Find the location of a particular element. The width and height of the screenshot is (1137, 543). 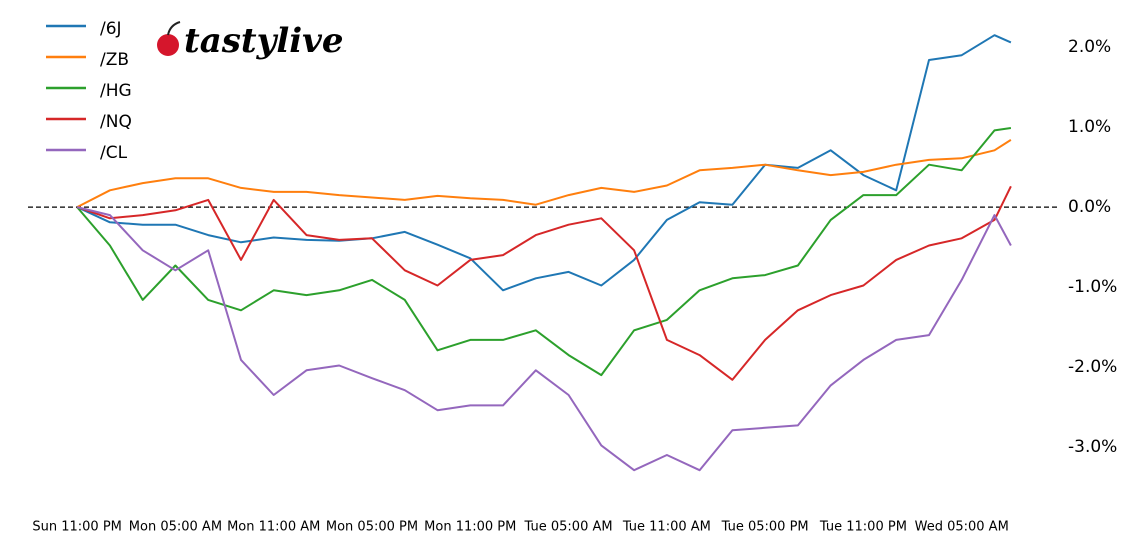

x-tick-label: Tue 11:00 AM is located at coordinates (666, 527).